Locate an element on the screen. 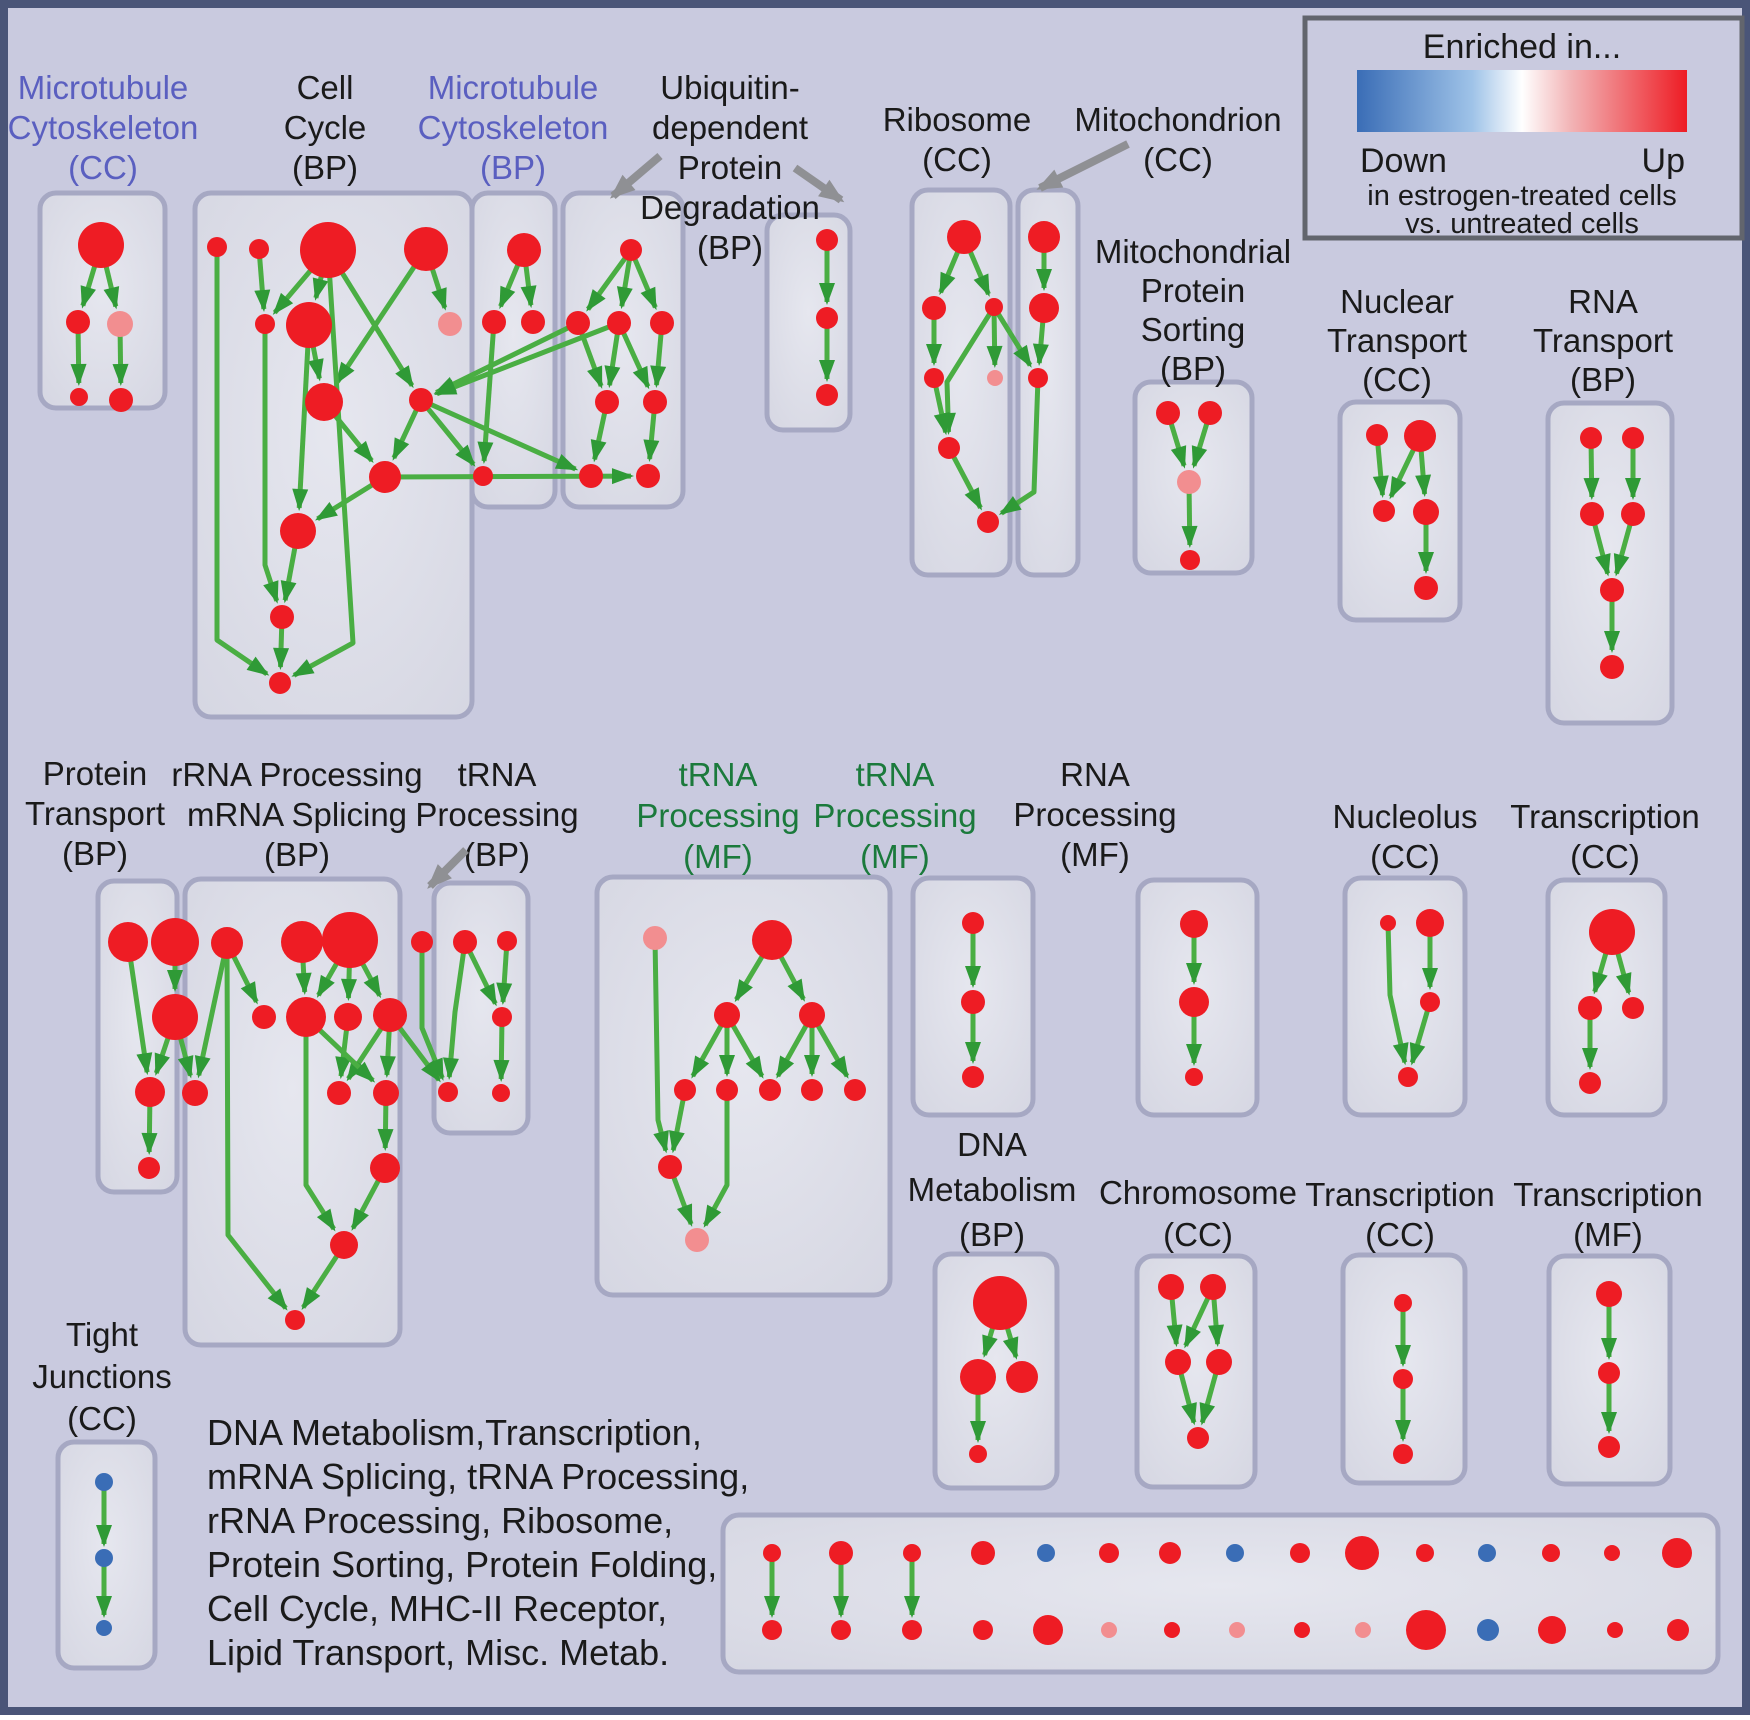  go-term-node-k4 is located at coordinates (812, 1015).